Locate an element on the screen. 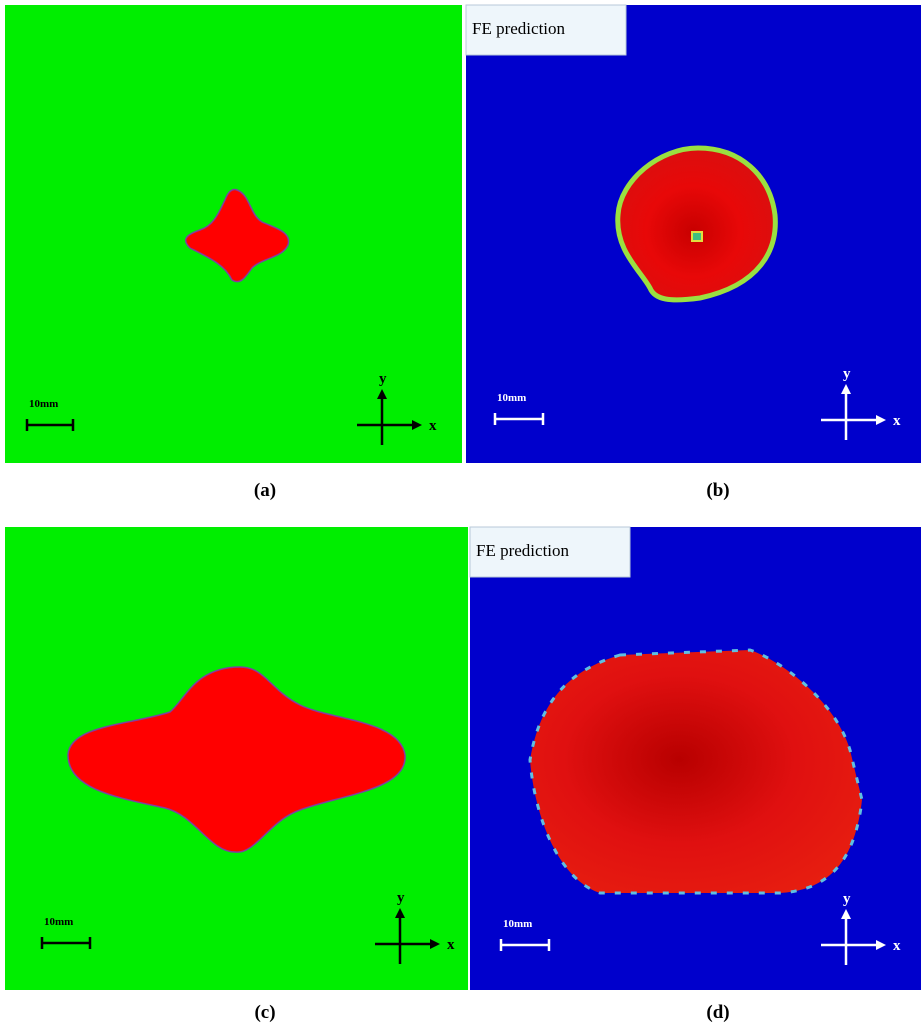 This screenshot has width=923, height=1027. panel-label: (d) is located at coordinates (717, 1012).